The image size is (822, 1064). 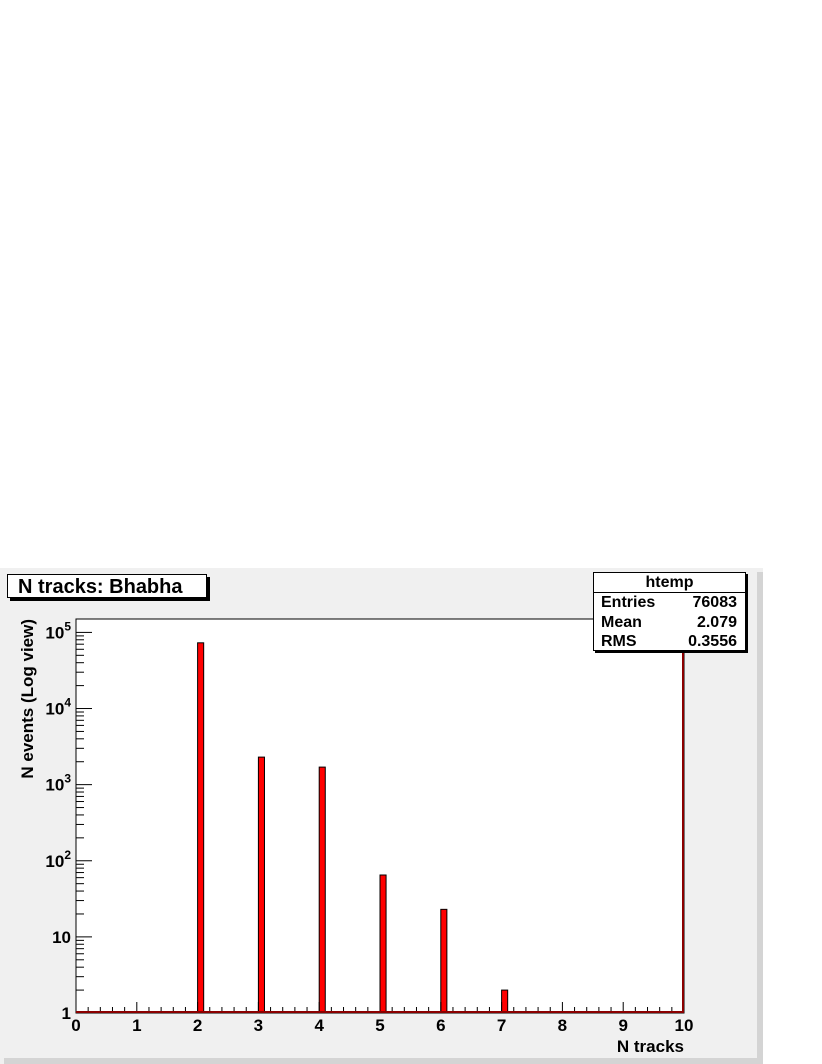 What do you see at coordinates (760, 818) in the screenshot?
I see `canvas-shadow-right` at bounding box center [760, 818].